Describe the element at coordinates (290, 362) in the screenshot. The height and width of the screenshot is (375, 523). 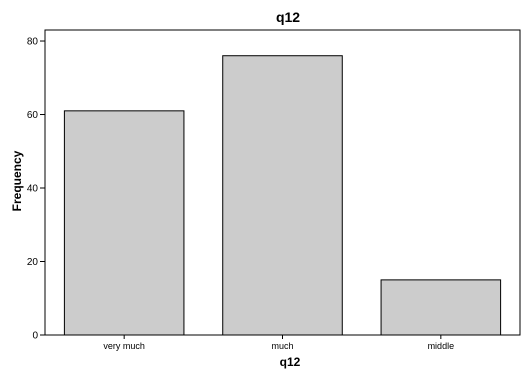
I see `x-axis-title: q12` at that location.